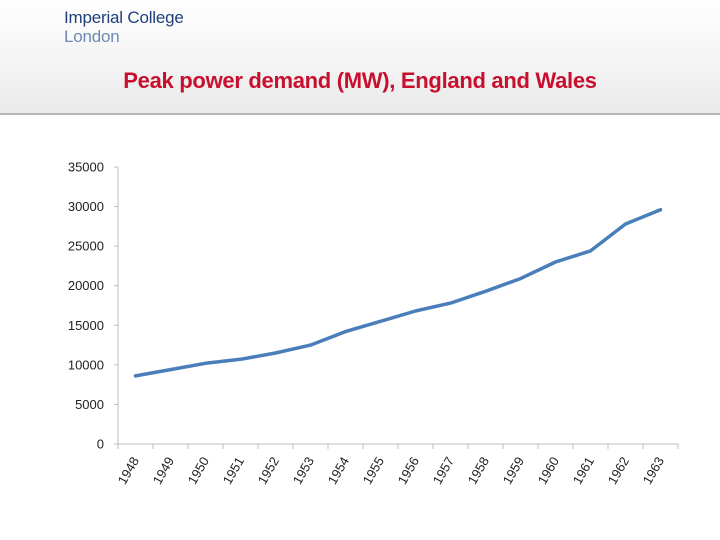 The width and height of the screenshot is (720, 540). Describe the element at coordinates (86, 206) in the screenshot. I see `y-tick-label: 30000` at that location.